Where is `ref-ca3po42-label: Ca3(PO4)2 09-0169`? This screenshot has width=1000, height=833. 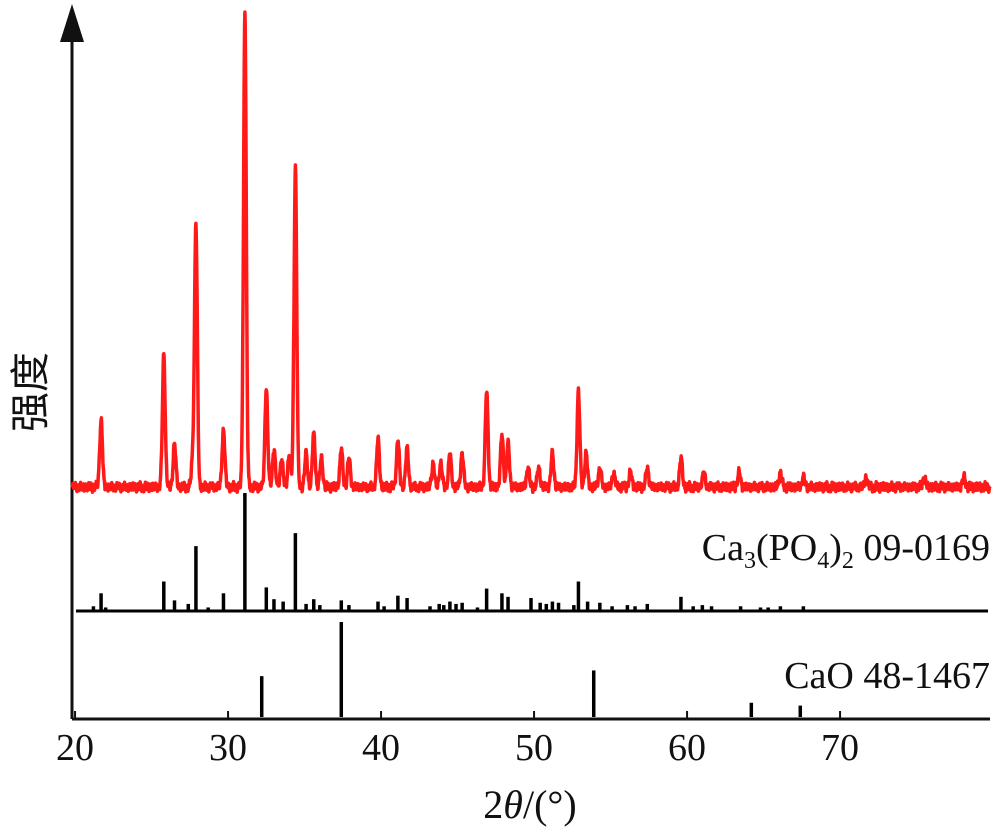 ref-ca3po42-label: Ca3(PO4)2 09-0169 is located at coordinates (846, 550).